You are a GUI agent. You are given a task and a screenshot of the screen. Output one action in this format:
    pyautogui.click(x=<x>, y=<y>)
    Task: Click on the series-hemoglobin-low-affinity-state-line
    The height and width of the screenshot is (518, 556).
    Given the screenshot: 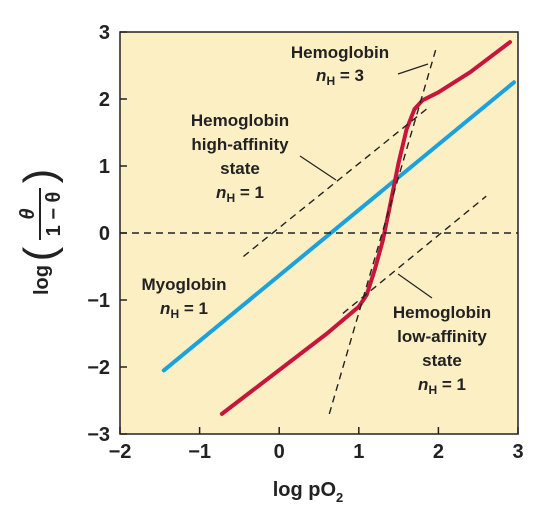 What is the action you would take?
    pyautogui.click(x=414, y=254)
    